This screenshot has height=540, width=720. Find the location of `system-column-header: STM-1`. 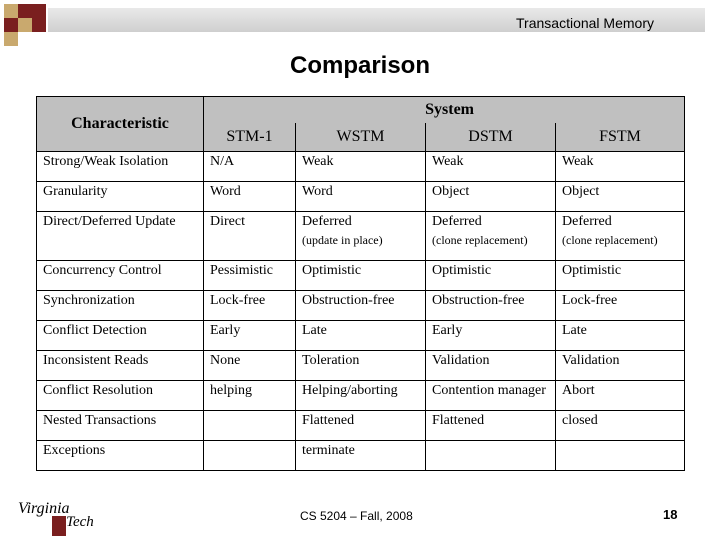

system-column-header: STM-1 is located at coordinates (249, 137).